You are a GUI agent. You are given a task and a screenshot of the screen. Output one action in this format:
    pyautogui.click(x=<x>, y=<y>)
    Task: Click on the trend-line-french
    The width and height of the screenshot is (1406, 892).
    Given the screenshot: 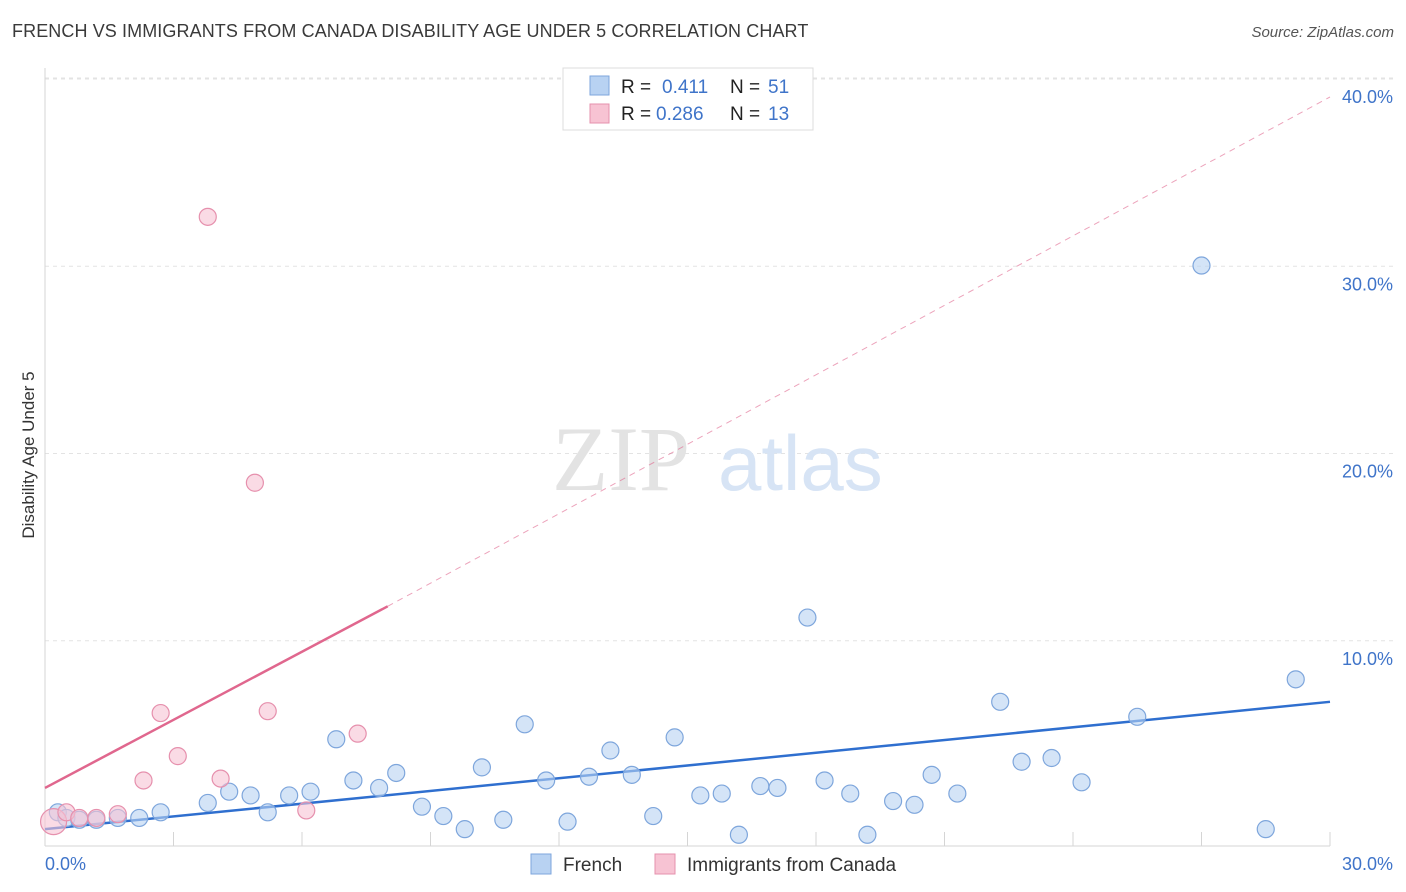 What is the action you would take?
    pyautogui.click(x=687, y=765)
    